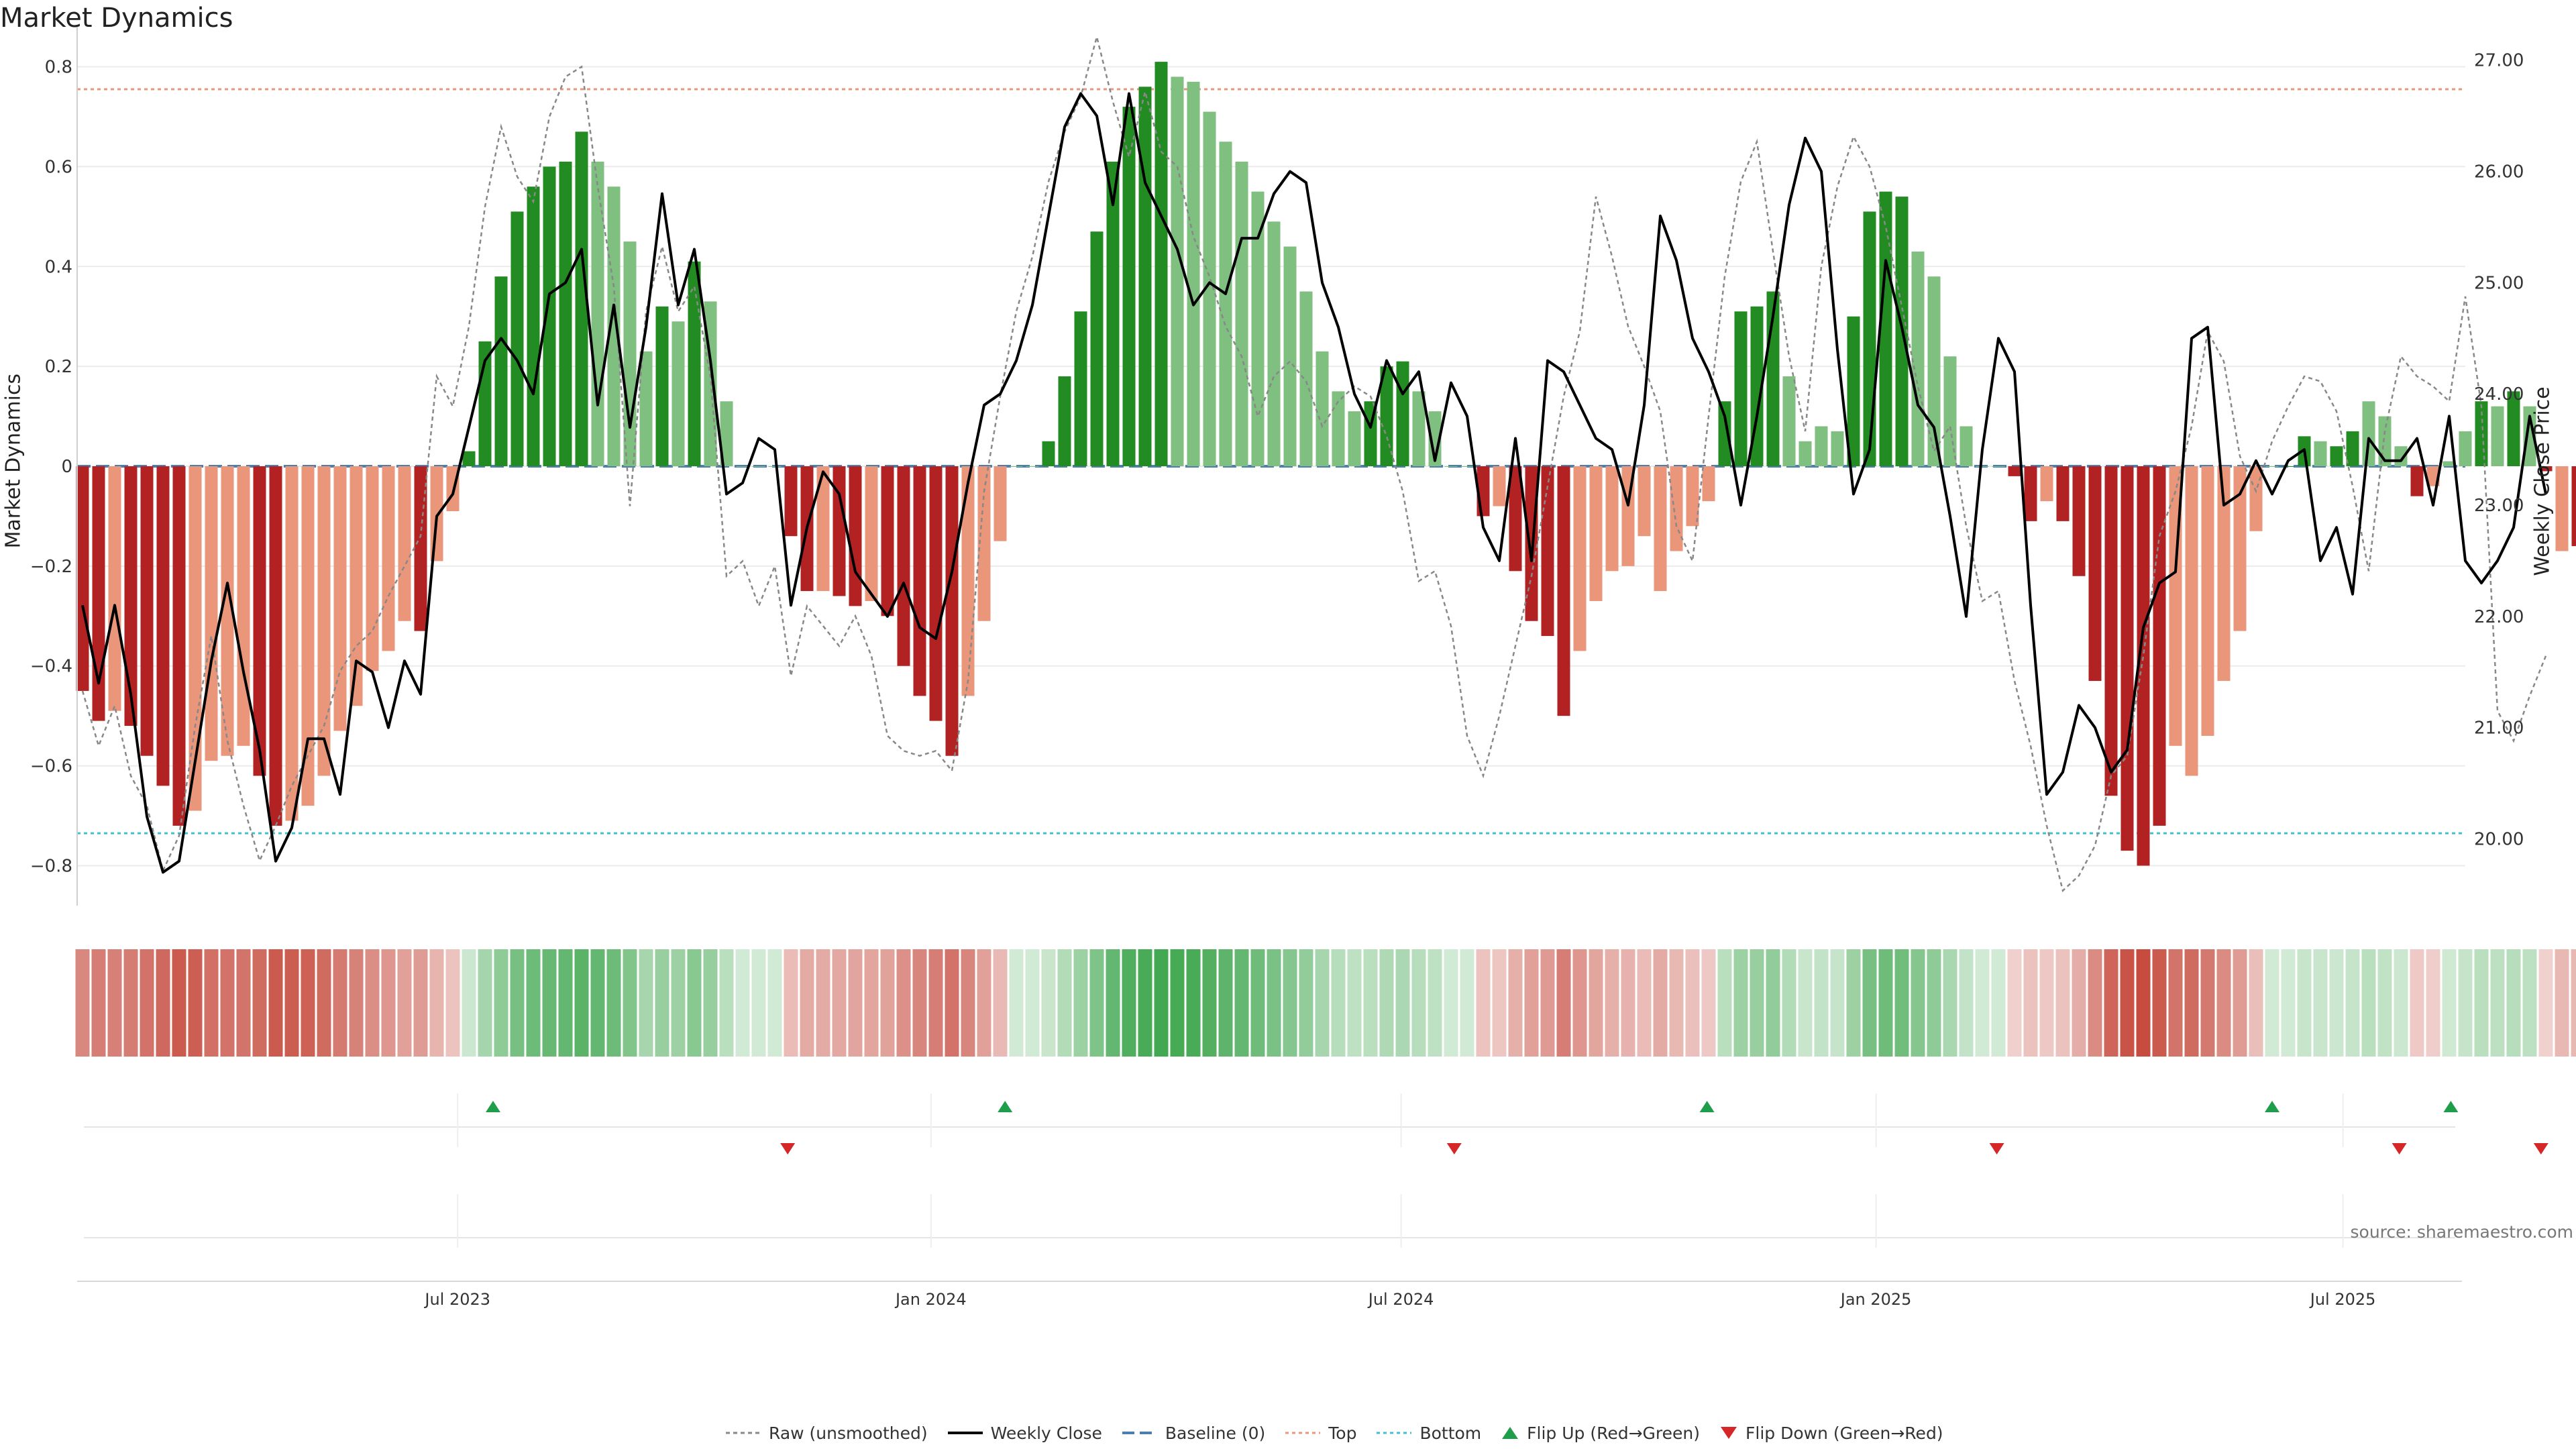  What do you see at coordinates (1875, 1299) in the screenshot?
I see `x-tick-label: Jan 2025` at bounding box center [1875, 1299].